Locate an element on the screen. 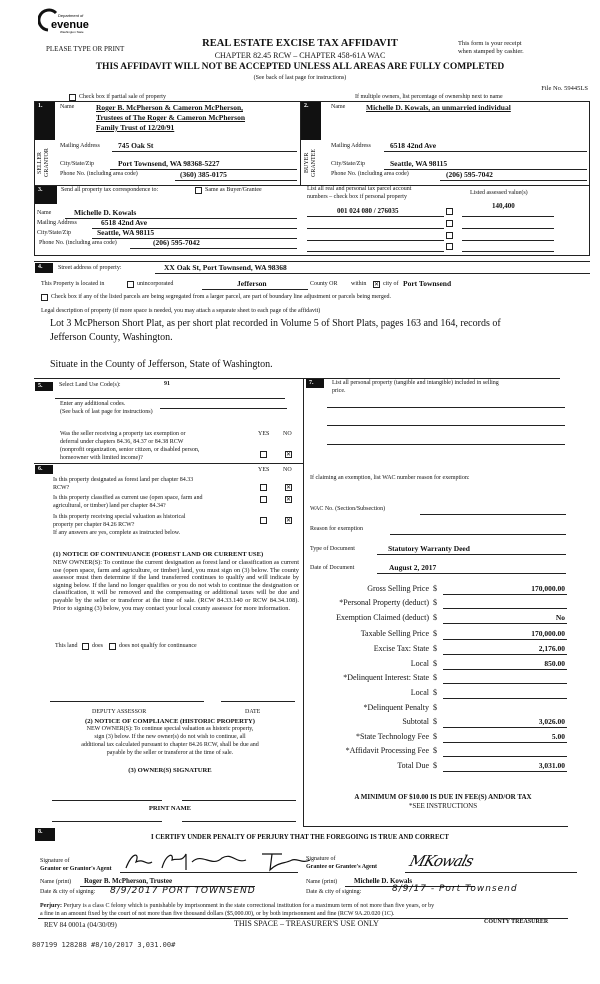 The width and height of the screenshot is (600, 984). seller-city: Port Townsend, WA 98368-5227 is located at coordinates (169, 163).